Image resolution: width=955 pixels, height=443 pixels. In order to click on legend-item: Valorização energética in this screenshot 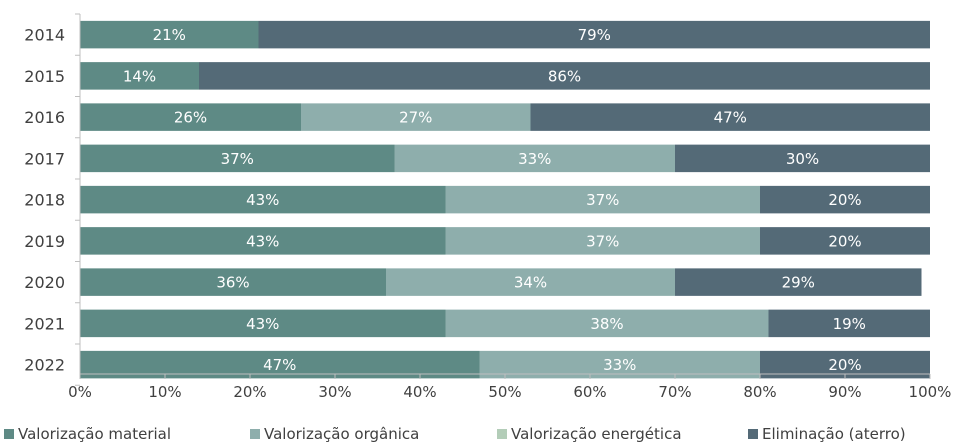, I will do `click(589, 434)`.